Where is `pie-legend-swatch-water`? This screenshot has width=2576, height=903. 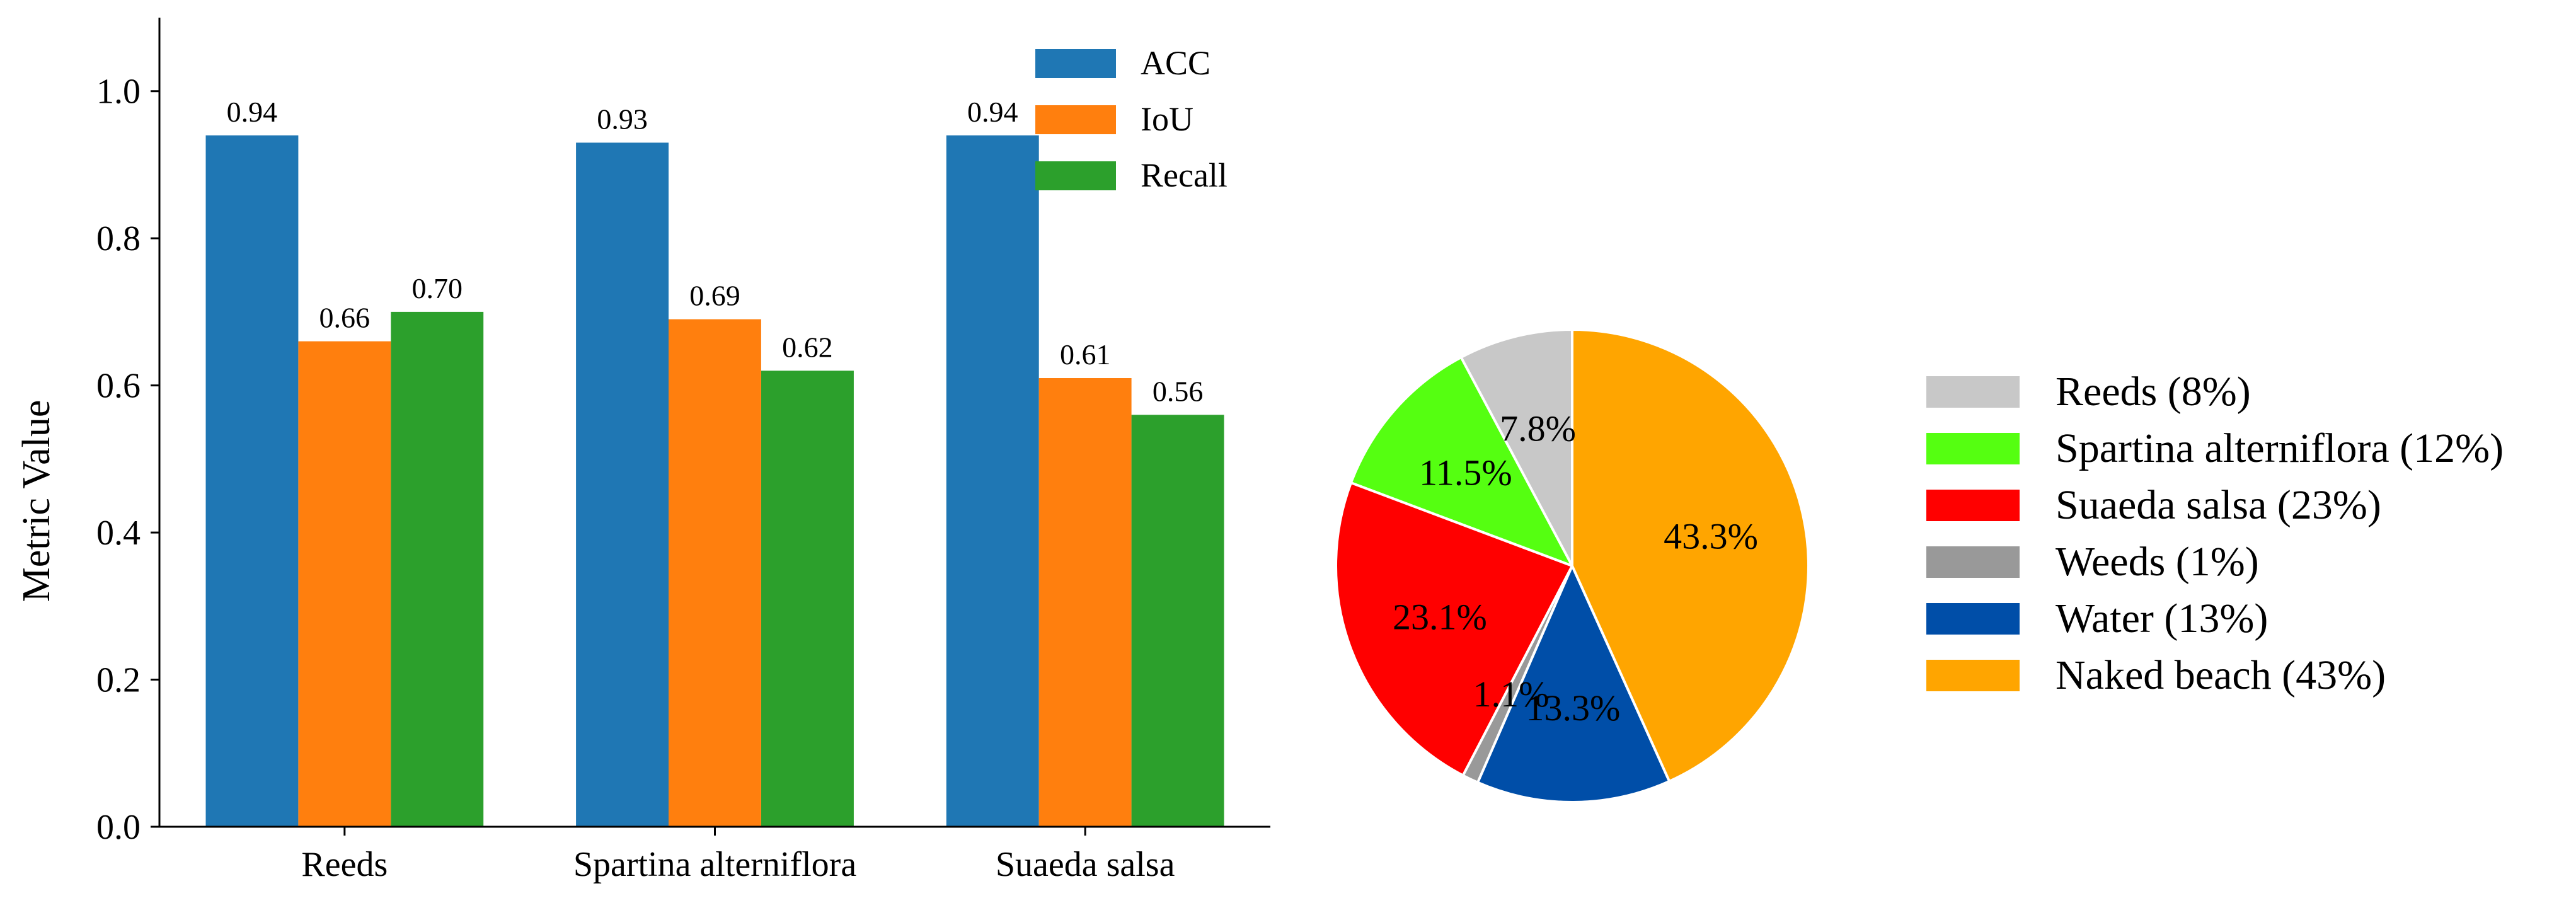
pie-legend-swatch-water is located at coordinates (1973, 619).